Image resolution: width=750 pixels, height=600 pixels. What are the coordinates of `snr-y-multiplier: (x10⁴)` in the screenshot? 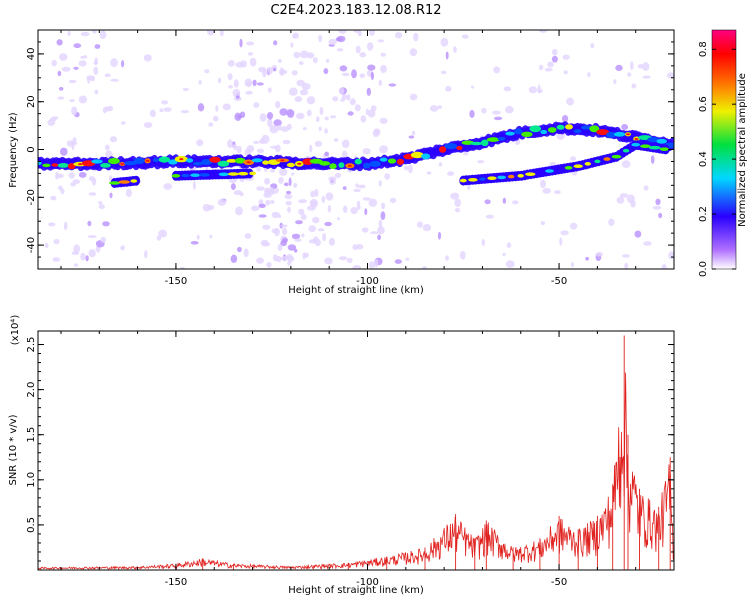 It's located at (15, 330).